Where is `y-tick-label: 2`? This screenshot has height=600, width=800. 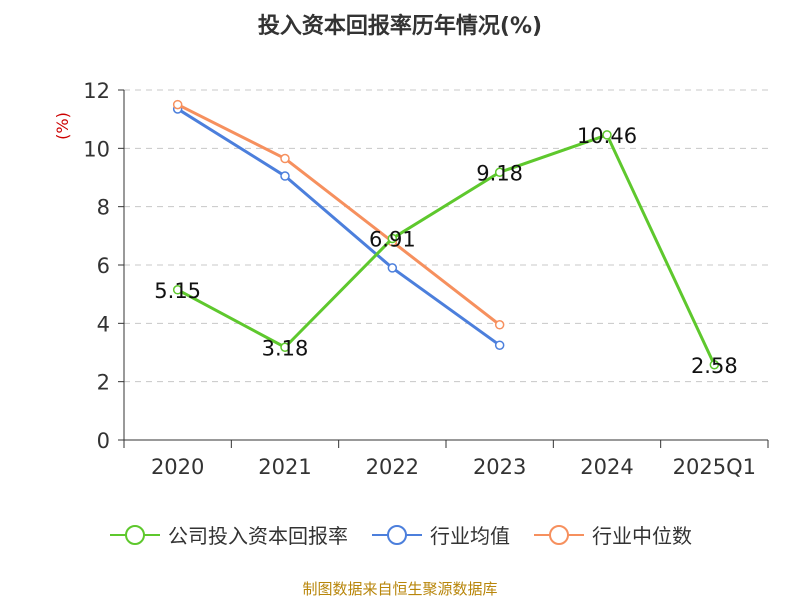
y-tick-label: 2 is located at coordinates (103, 383).